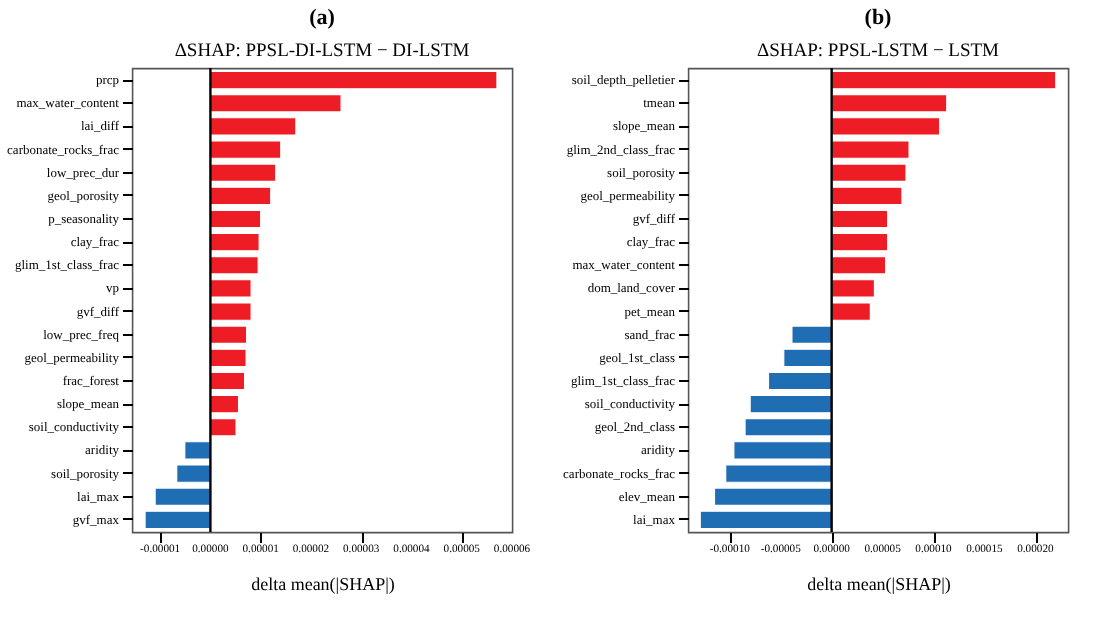 This screenshot has width=1100, height=636. Describe the element at coordinates (322, 17) in the screenshot. I see `chart-title: (a)` at that location.